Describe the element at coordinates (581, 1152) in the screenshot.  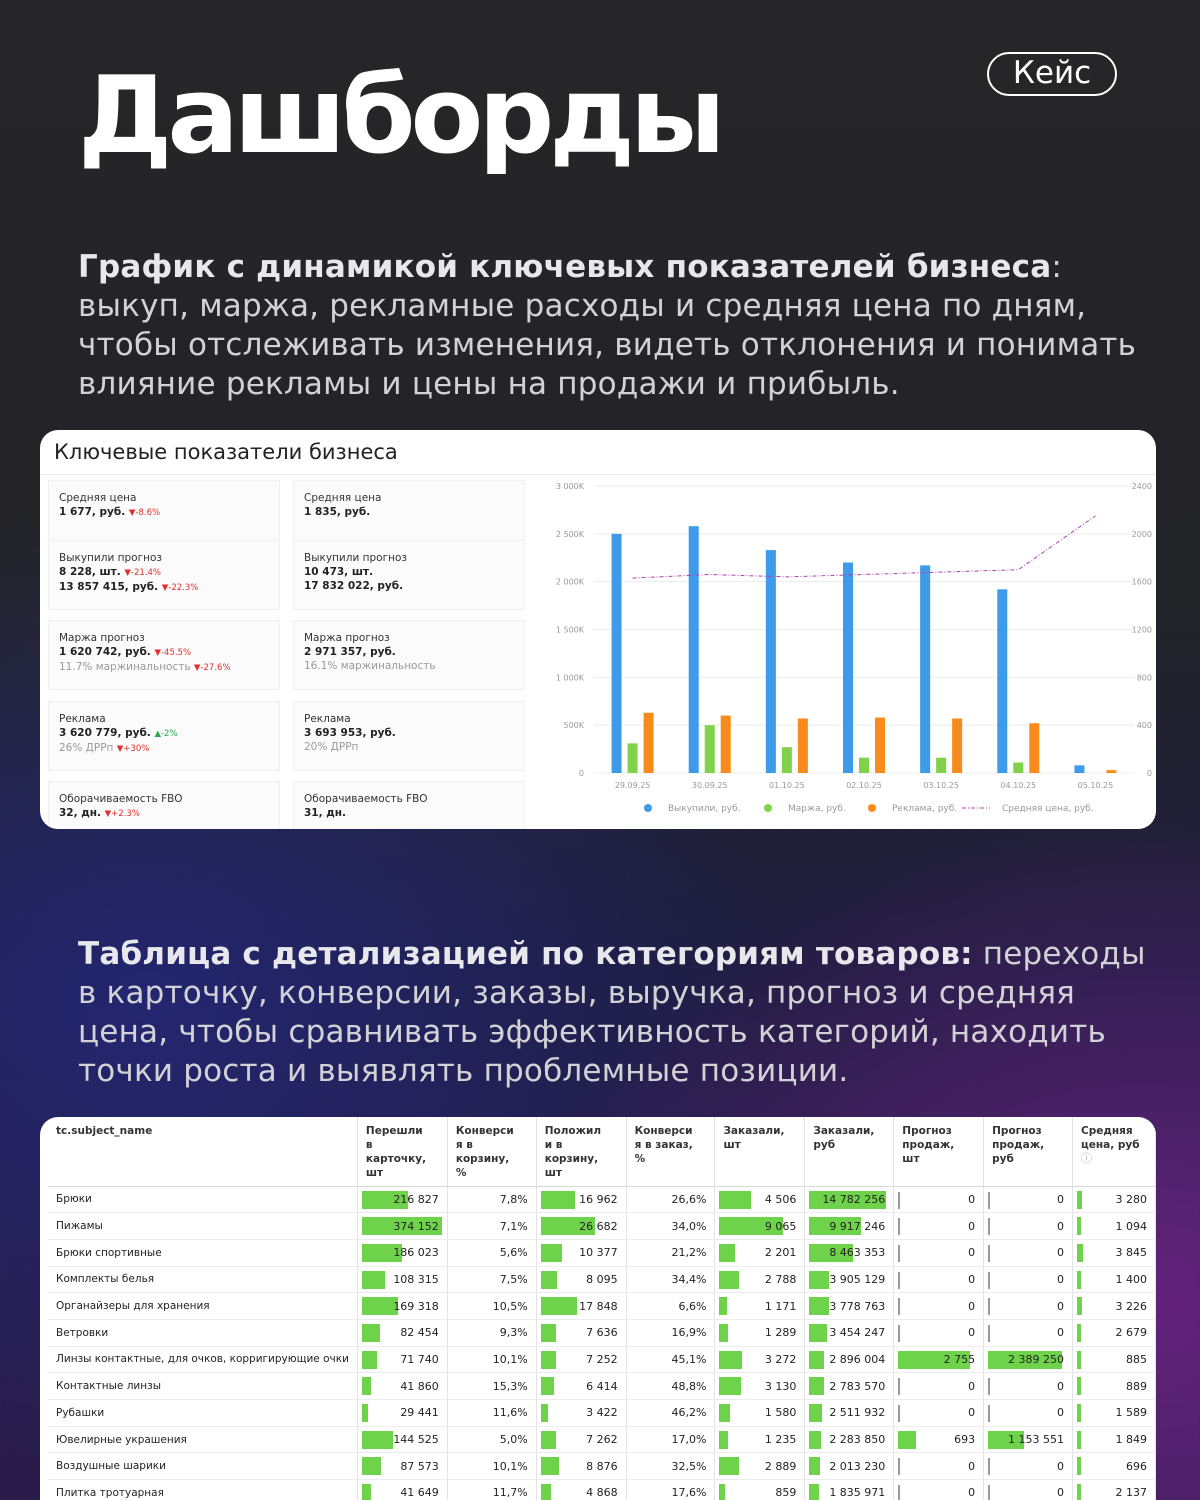
I see `column-header: Положил и в корзину, шт` at that location.